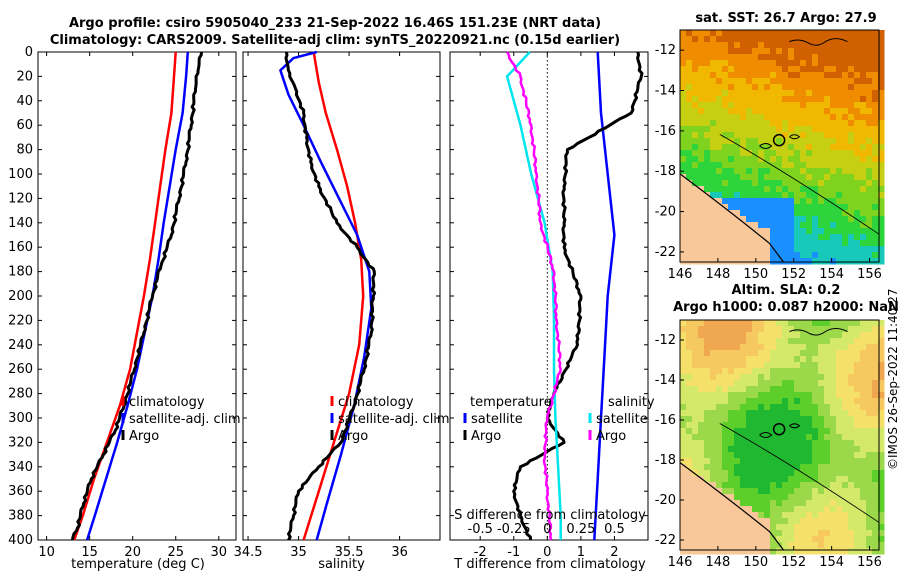  Describe the element at coordinates (799, 184) in the screenshot. I see `sst-map-reef-contour` at that location.